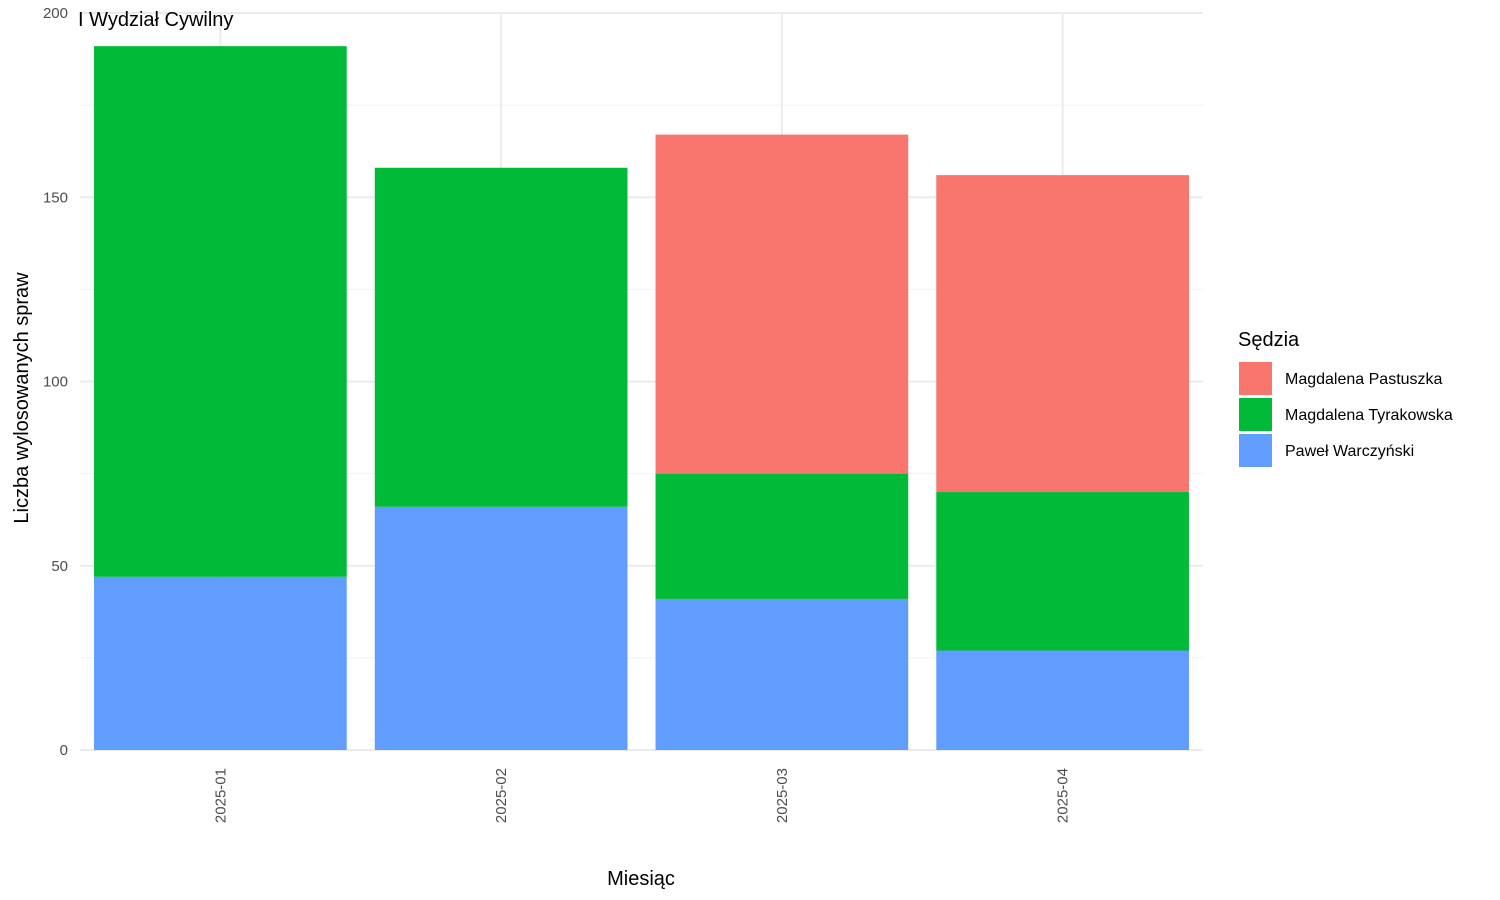 The image size is (1500, 900). Describe the element at coordinates (782, 304) in the screenshot. I see `bar-segment: Magdalena Pastuszka 2025-03: 92` at that location.